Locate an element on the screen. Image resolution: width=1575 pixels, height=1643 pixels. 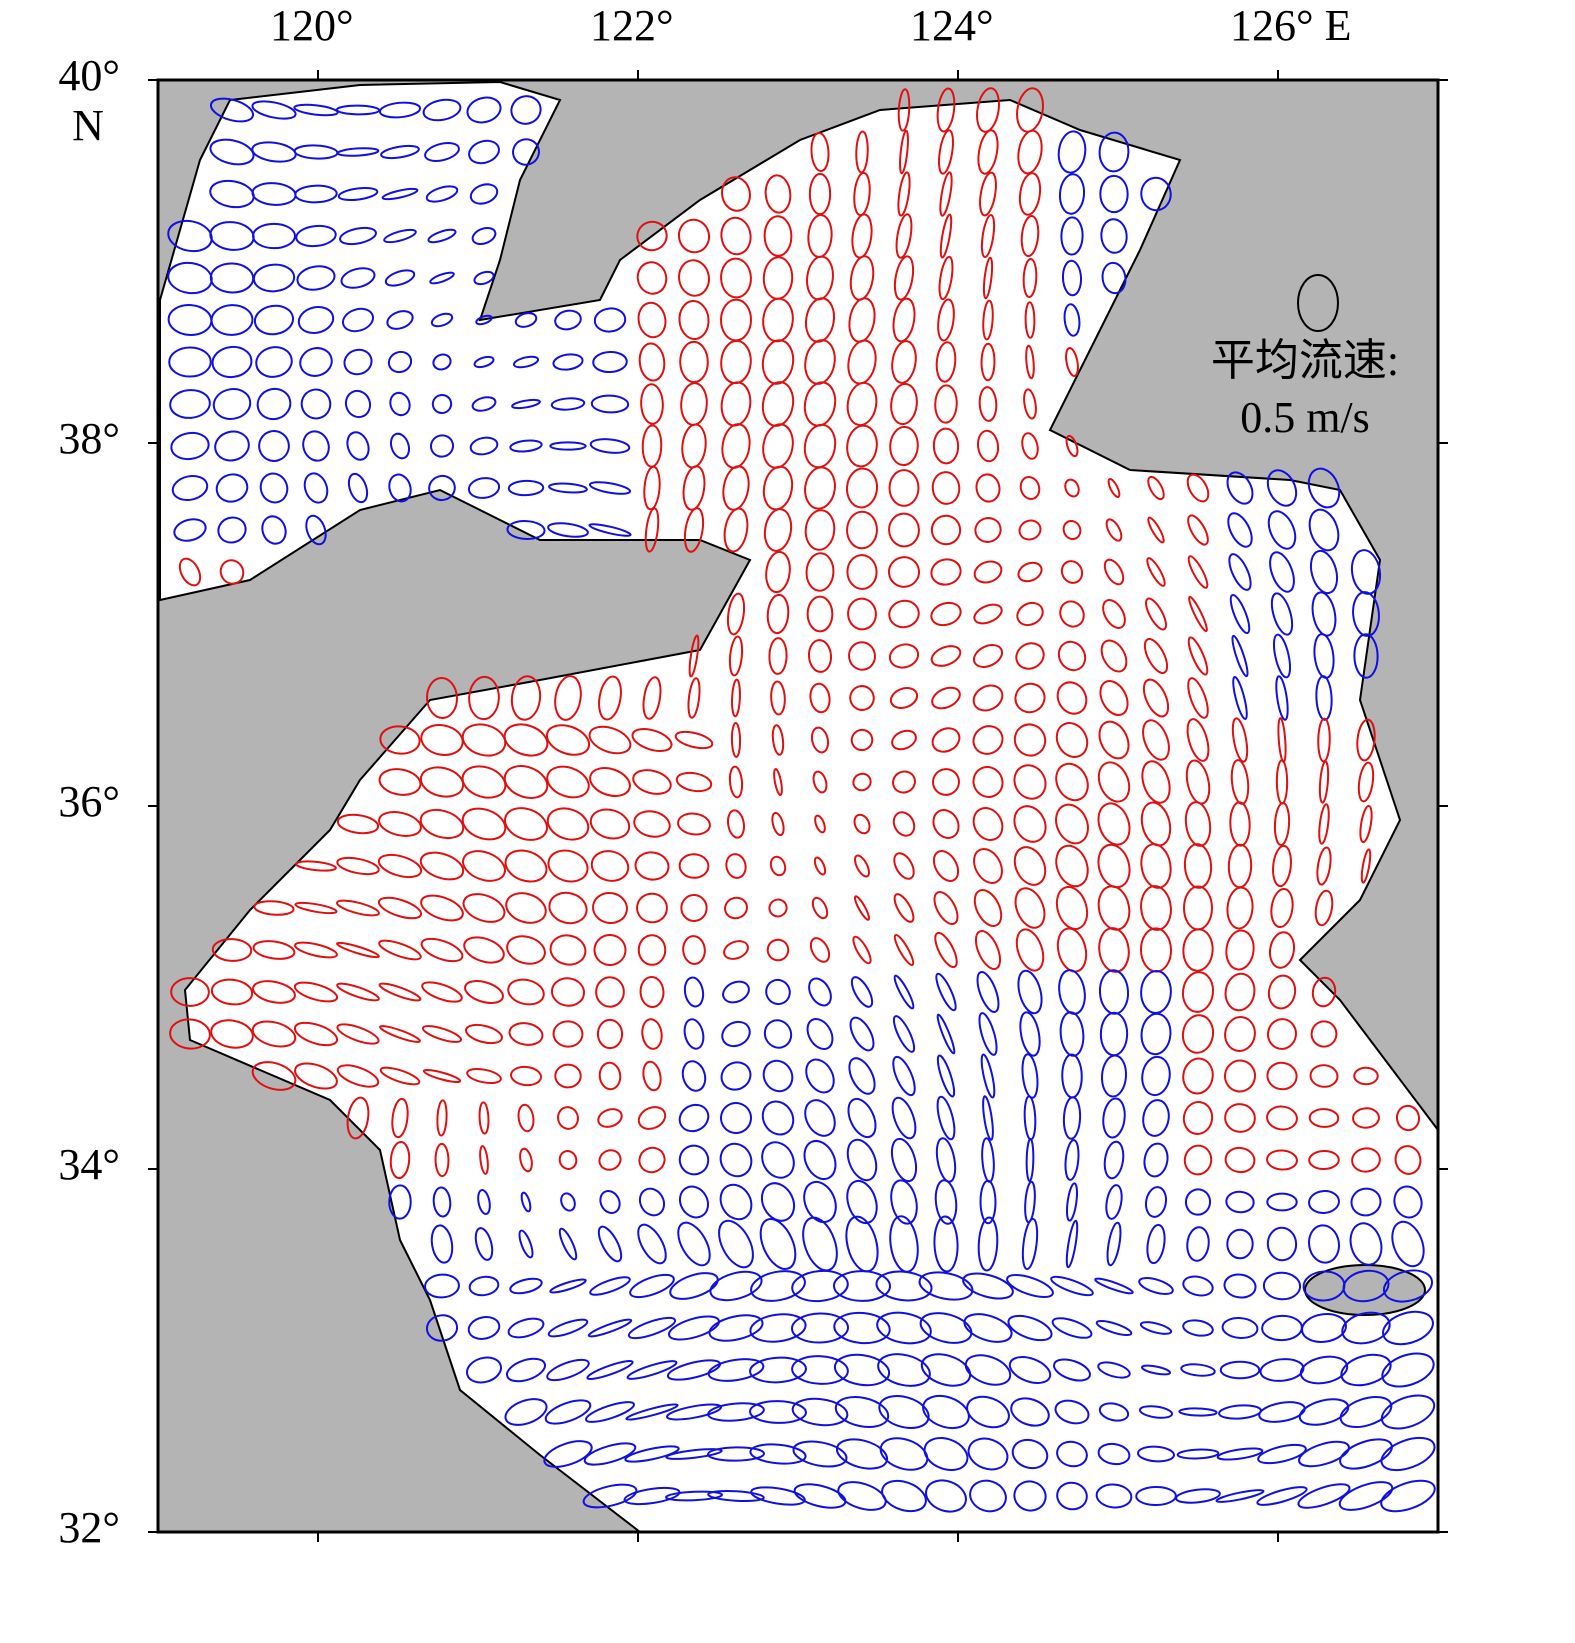
y-tick-label: 38° is located at coordinates (89, 438).